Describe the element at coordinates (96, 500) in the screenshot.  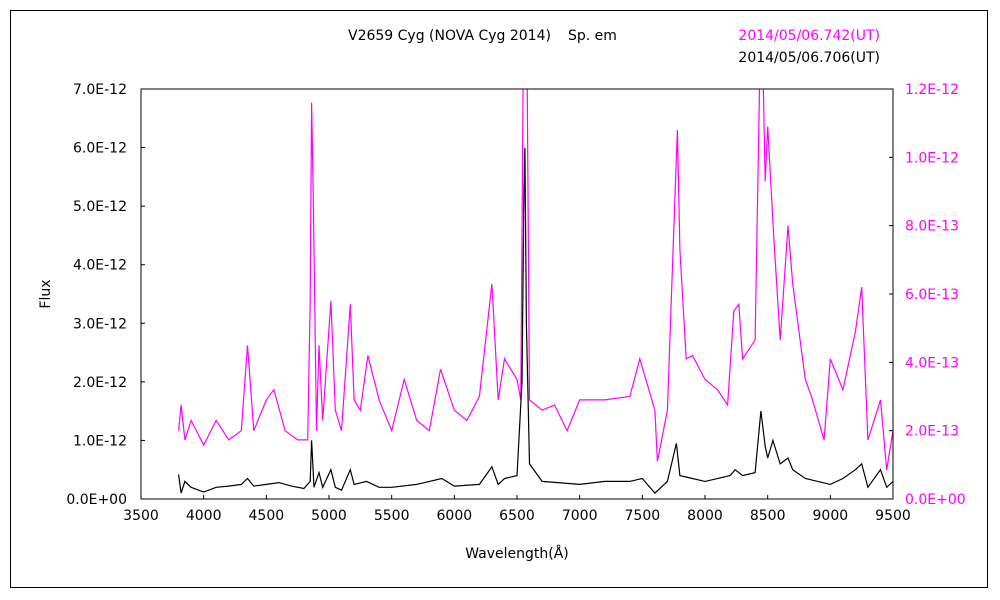
I see `y-left-tick-label: 0.0E+00` at that location.